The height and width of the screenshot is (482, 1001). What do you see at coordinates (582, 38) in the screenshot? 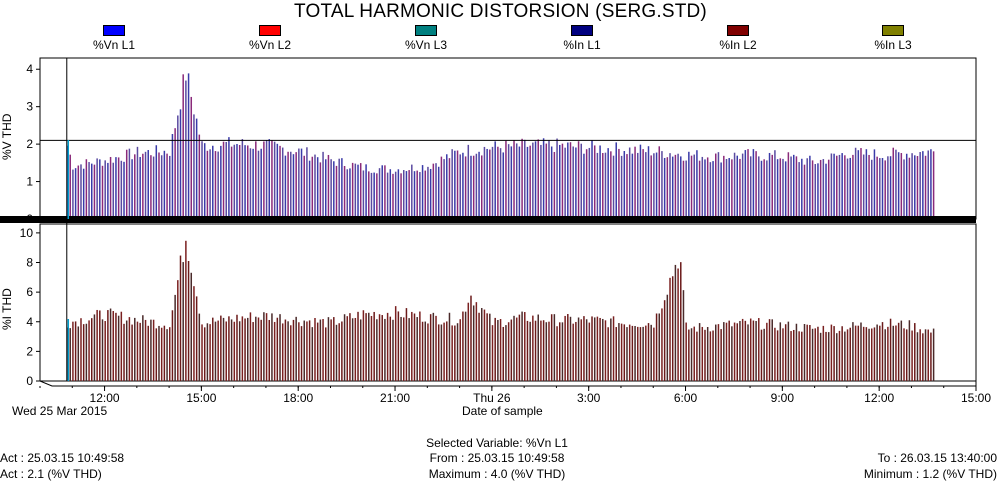
I see `legend-item-in-l1: %In L1` at bounding box center [582, 38].